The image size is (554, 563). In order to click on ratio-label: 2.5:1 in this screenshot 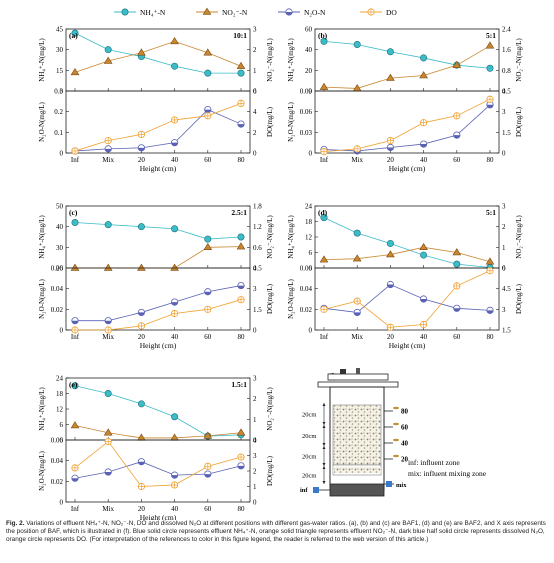, I will do `click(239, 212)`.